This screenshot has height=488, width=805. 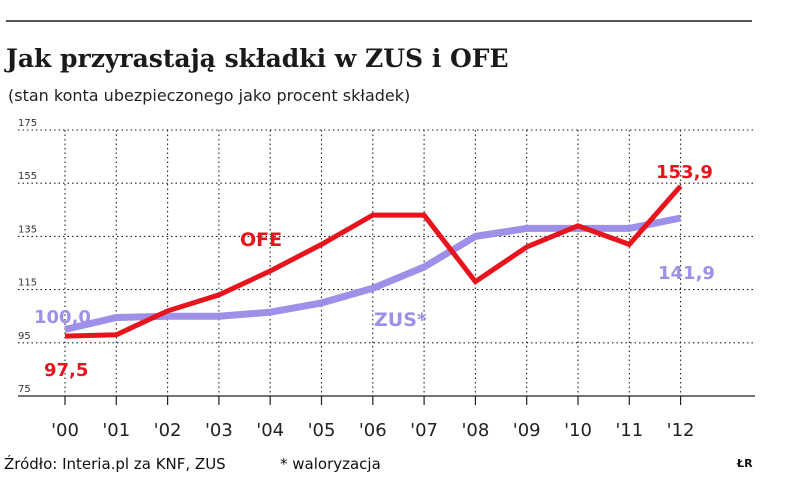 What do you see at coordinates (379, 21) in the screenshot?
I see `top-rule` at bounding box center [379, 21].